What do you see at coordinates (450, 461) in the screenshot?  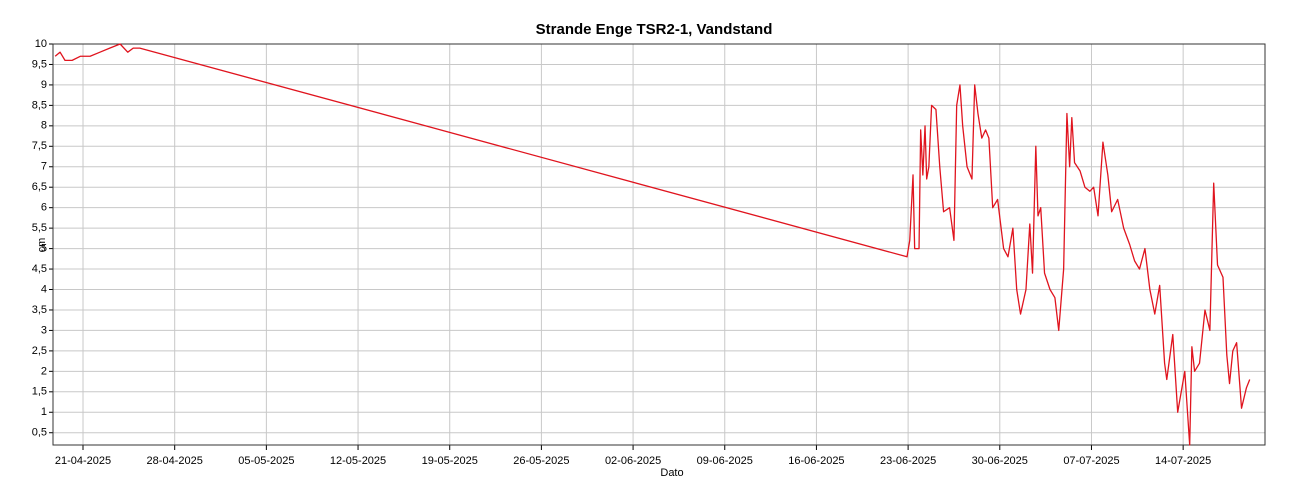 I see `x-tick-label: 19-05-2025` at bounding box center [450, 461].